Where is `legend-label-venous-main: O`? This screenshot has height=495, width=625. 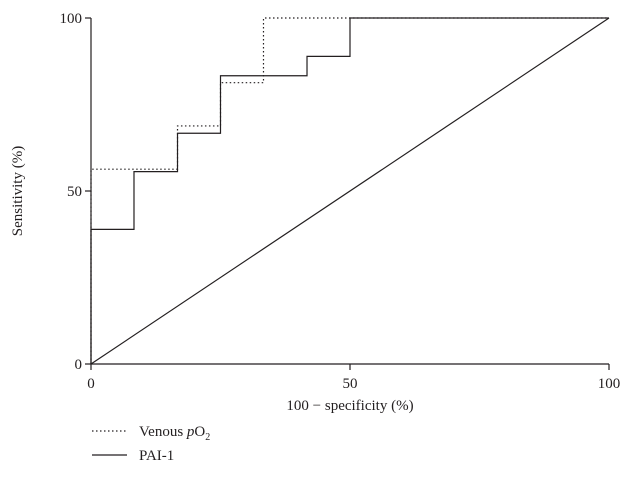
legend-label-venous-main: O is located at coordinates (199, 432).